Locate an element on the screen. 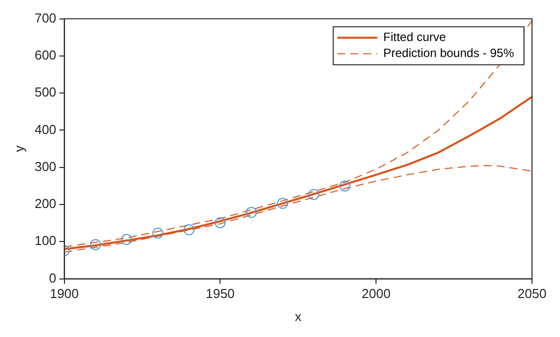  y-tick-label: 200 is located at coordinates (45, 204).